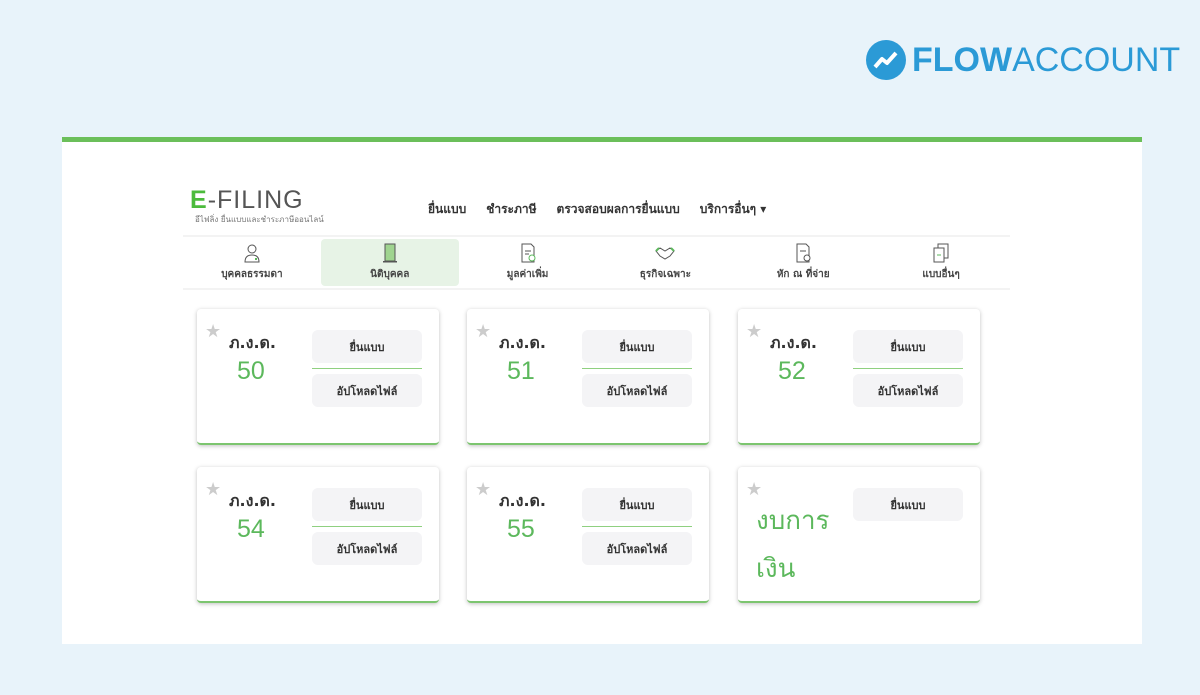 The height and width of the screenshot is (695, 1200). I want to click on form-card-pnd52: ★ ภ.ง.ด. 52 ยื่นแบบ อัปโหลดไฟล์, so click(859, 377).